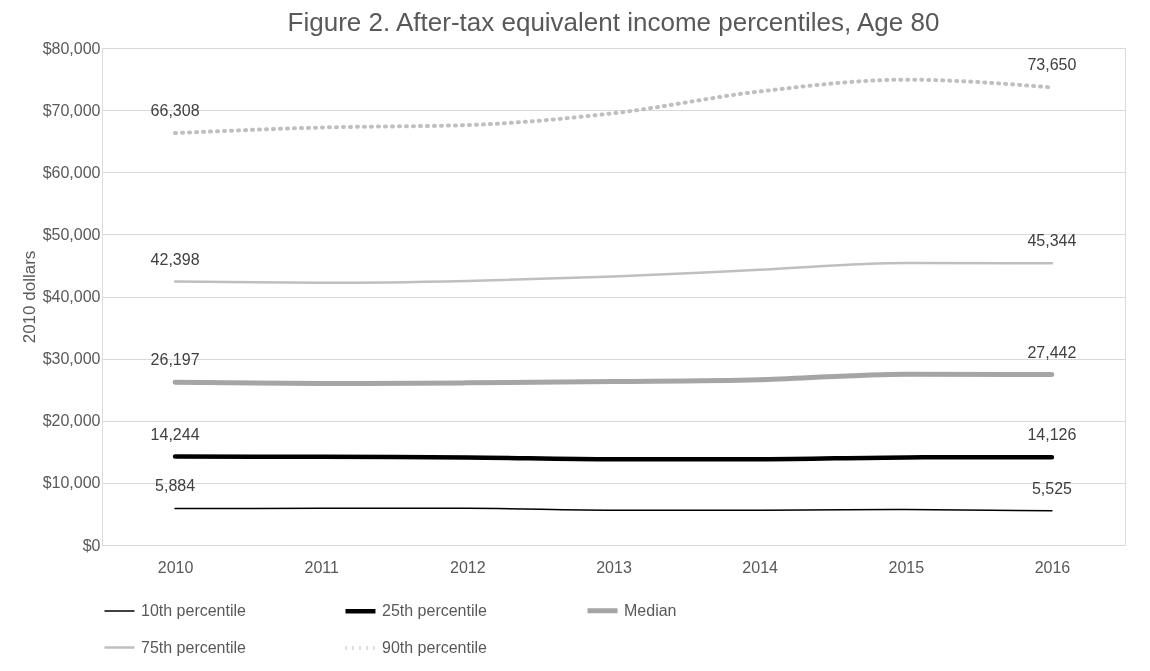 This screenshot has height=671, width=1150. Describe the element at coordinates (322, 567) in the screenshot. I see `x-tick-label: 2011` at that location.